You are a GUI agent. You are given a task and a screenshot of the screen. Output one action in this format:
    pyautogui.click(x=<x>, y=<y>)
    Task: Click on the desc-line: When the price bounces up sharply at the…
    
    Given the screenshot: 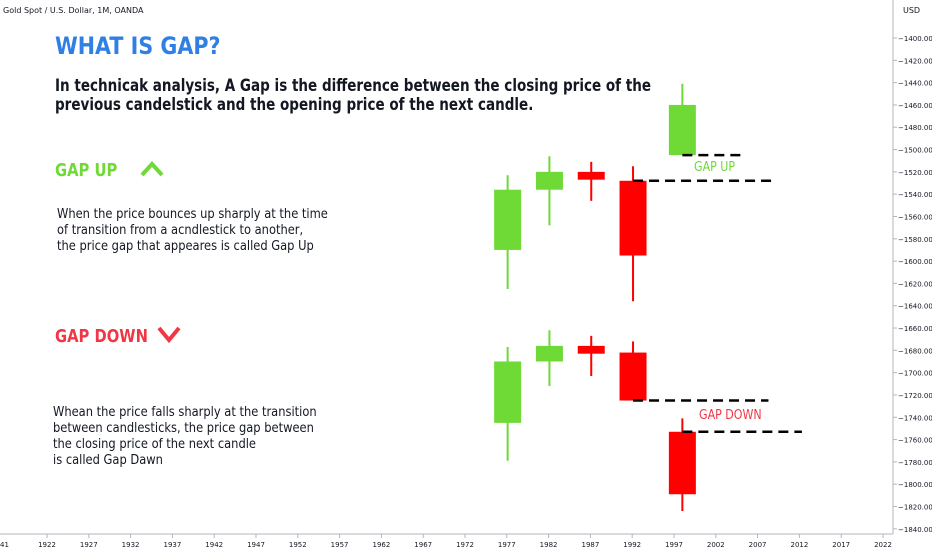 What is the action you would take?
    pyautogui.click(x=192, y=214)
    